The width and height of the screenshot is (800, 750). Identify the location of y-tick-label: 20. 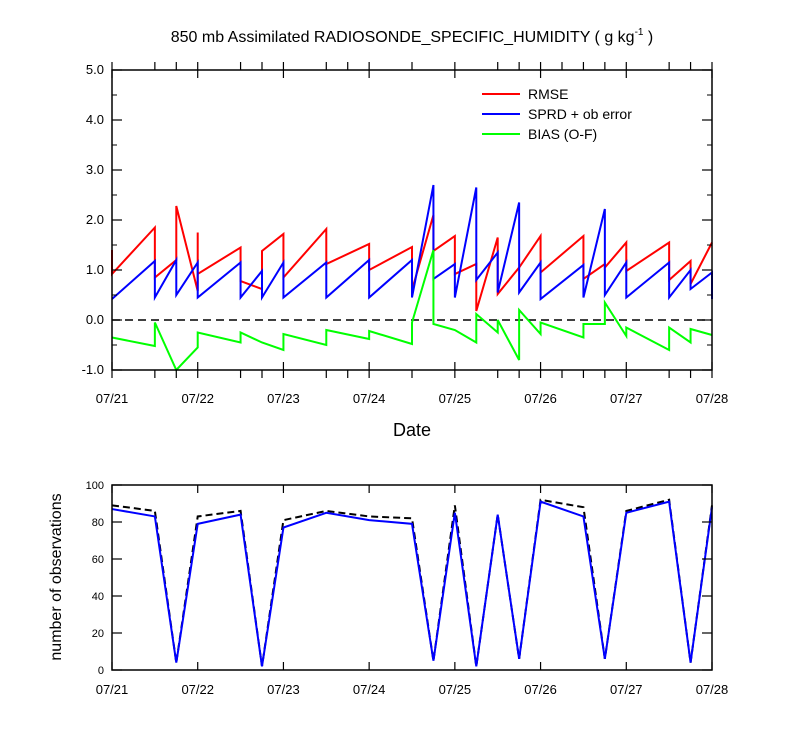
(98, 634).